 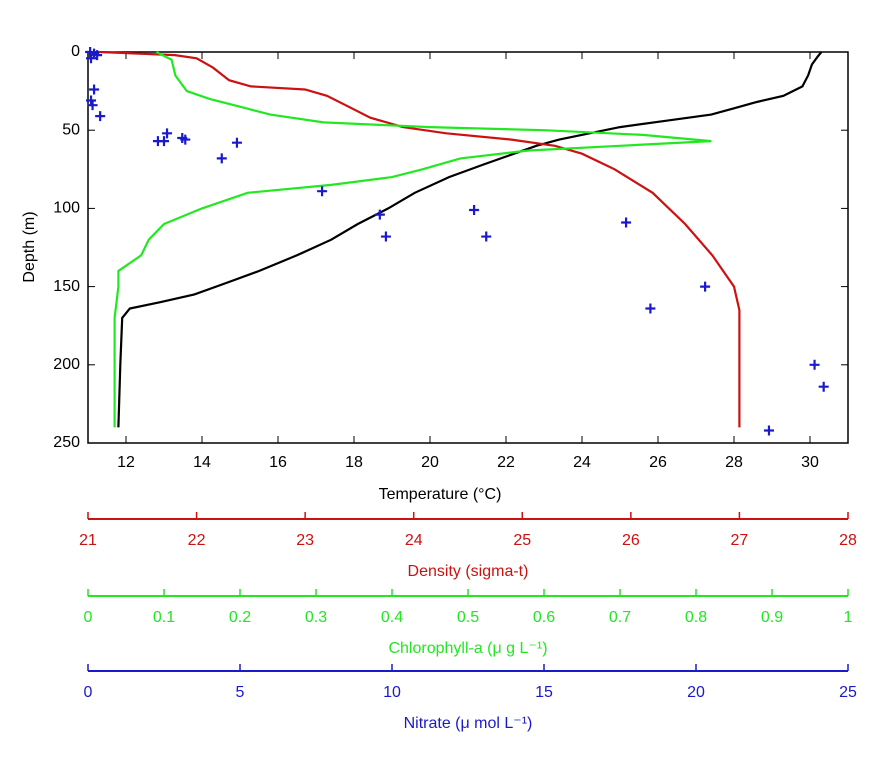 I want to click on y-tick-label: 100, so click(x=66, y=208).